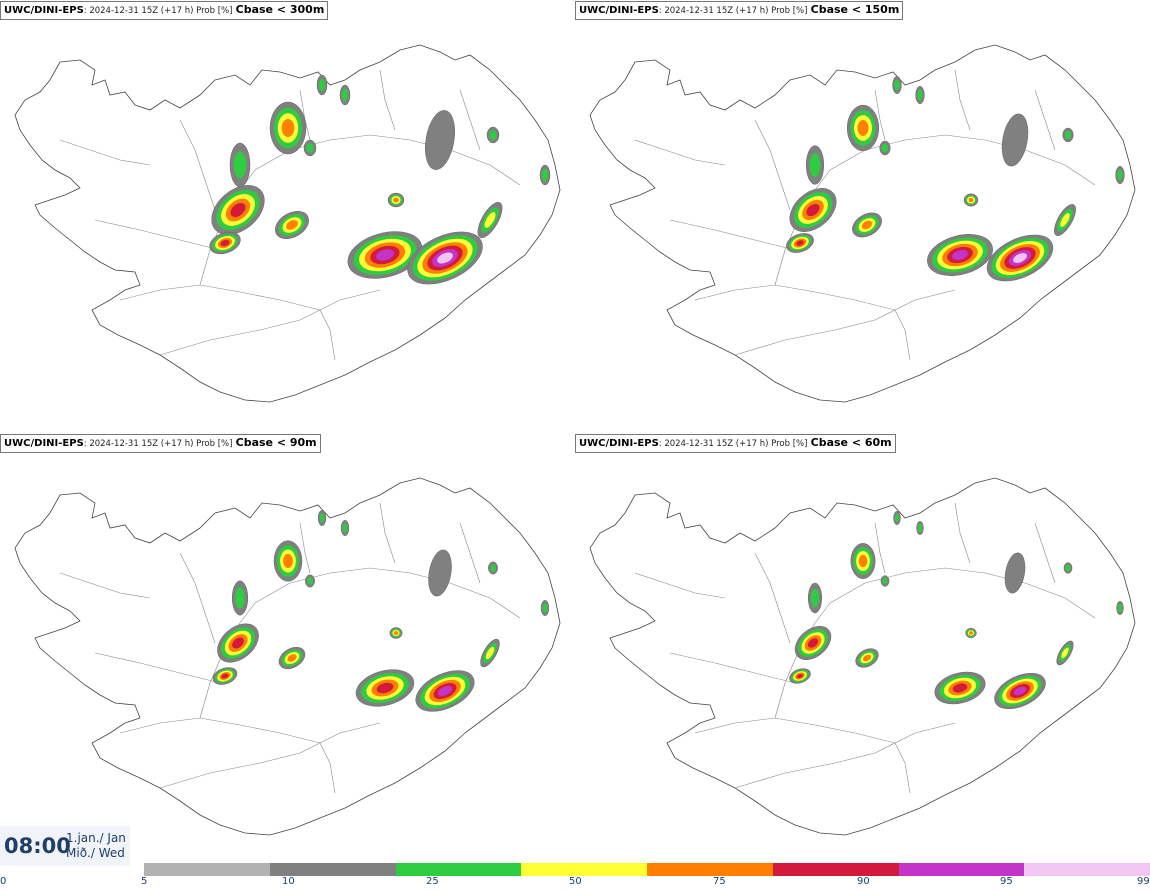 Image resolution: width=1150 pixels, height=891 pixels. What do you see at coordinates (1143, 881) in the screenshot?
I see `legend-tick-label: 99` at bounding box center [1143, 881].